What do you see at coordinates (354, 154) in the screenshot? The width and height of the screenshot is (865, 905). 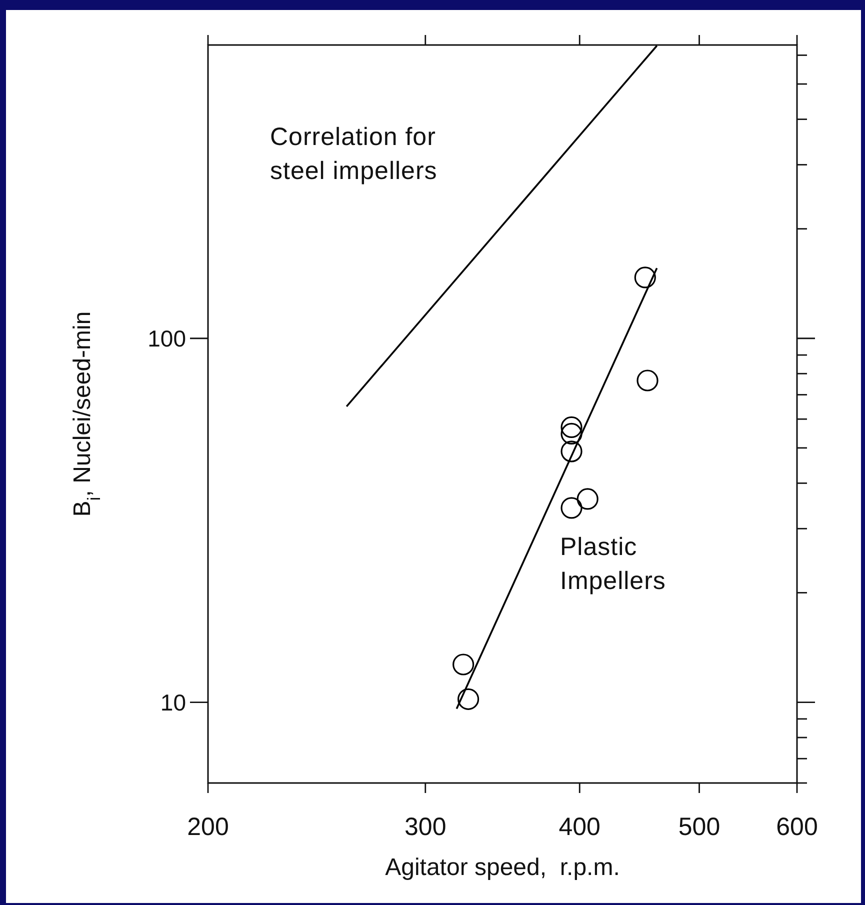 I see `annotation: Correlation for steel impellers` at bounding box center [354, 154].